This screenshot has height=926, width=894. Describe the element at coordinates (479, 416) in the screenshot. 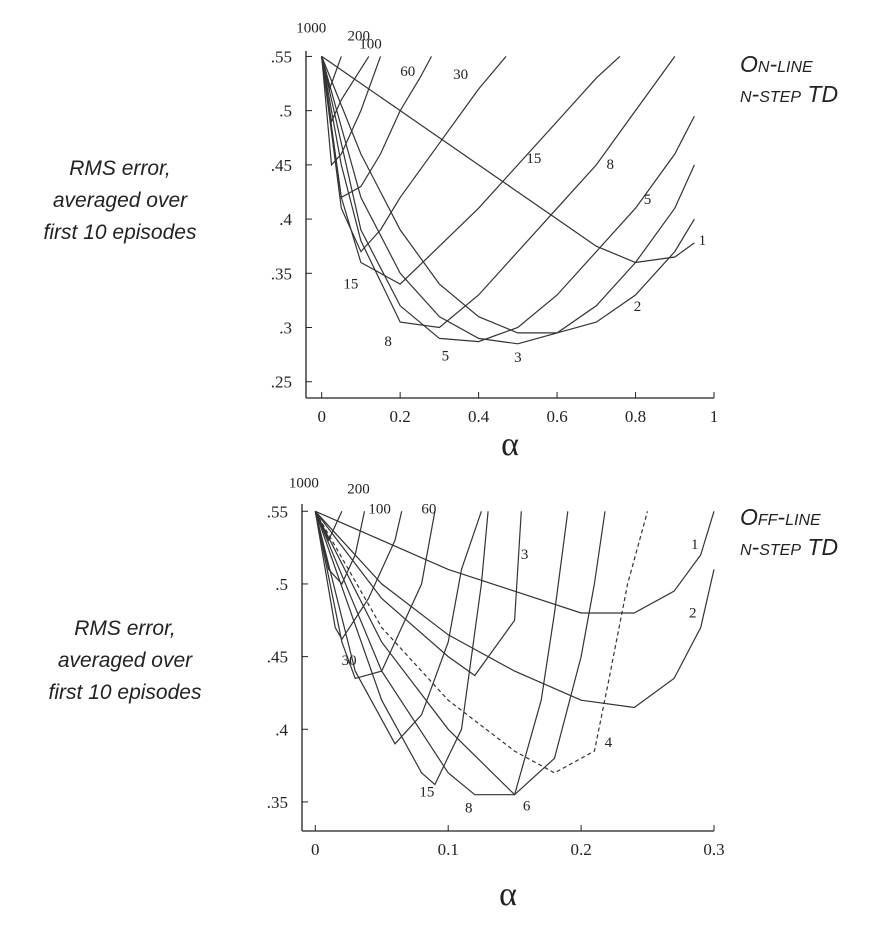

I see `x-tick-label: 0.4` at that location.